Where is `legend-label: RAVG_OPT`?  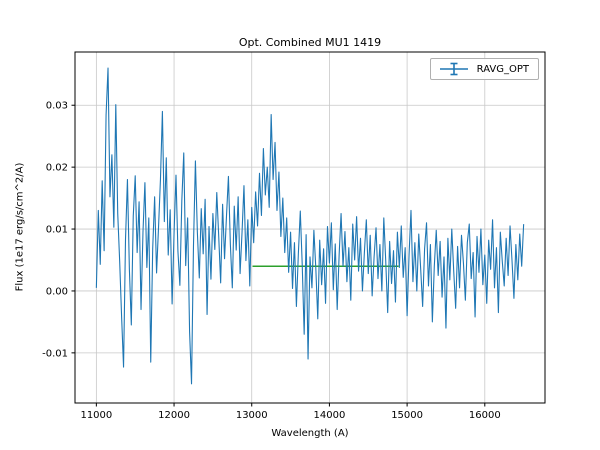
legend-label: RAVG_OPT is located at coordinates (502, 69).